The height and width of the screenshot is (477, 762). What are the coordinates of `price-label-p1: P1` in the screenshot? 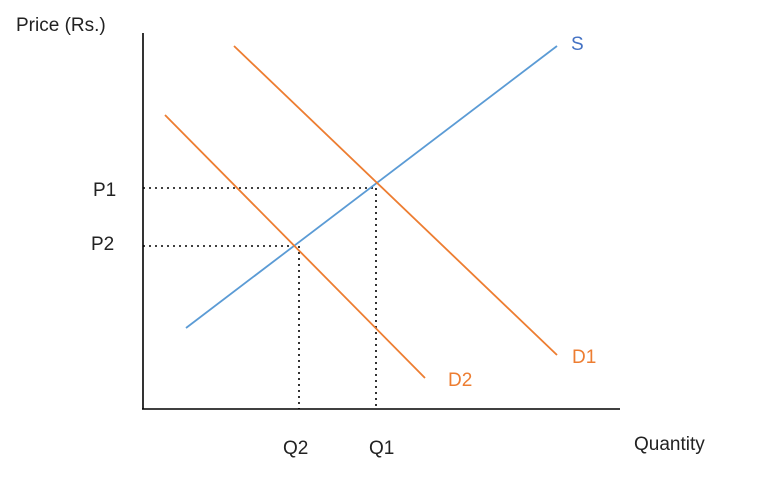 It's located at (104, 190).